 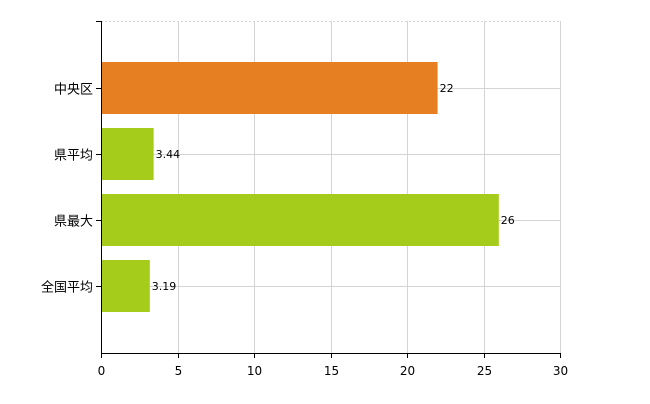 What do you see at coordinates (484, 371) in the screenshot?
I see `x-tick-label: 25` at bounding box center [484, 371].